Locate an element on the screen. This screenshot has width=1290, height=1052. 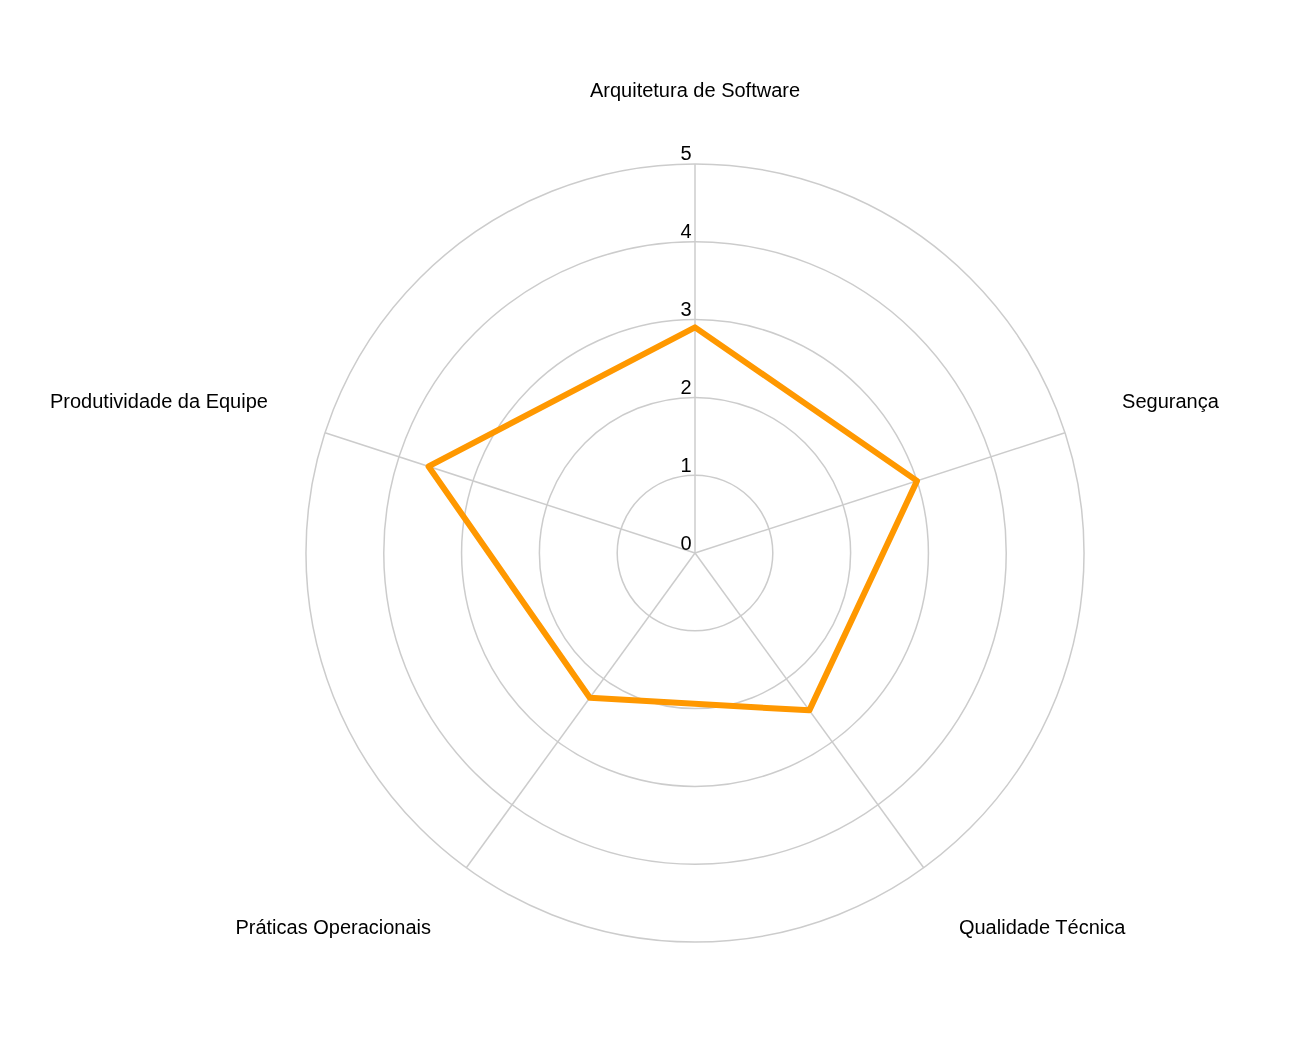
y-tick-label: 5 is located at coordinates (686, 153).